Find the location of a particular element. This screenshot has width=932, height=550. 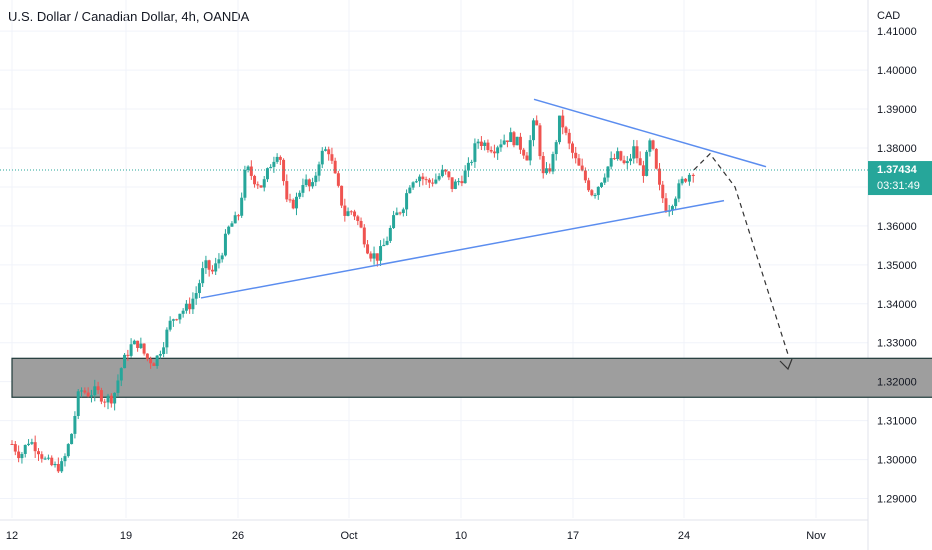

x-tick-label: 24 is located at coordinates (684, 536).